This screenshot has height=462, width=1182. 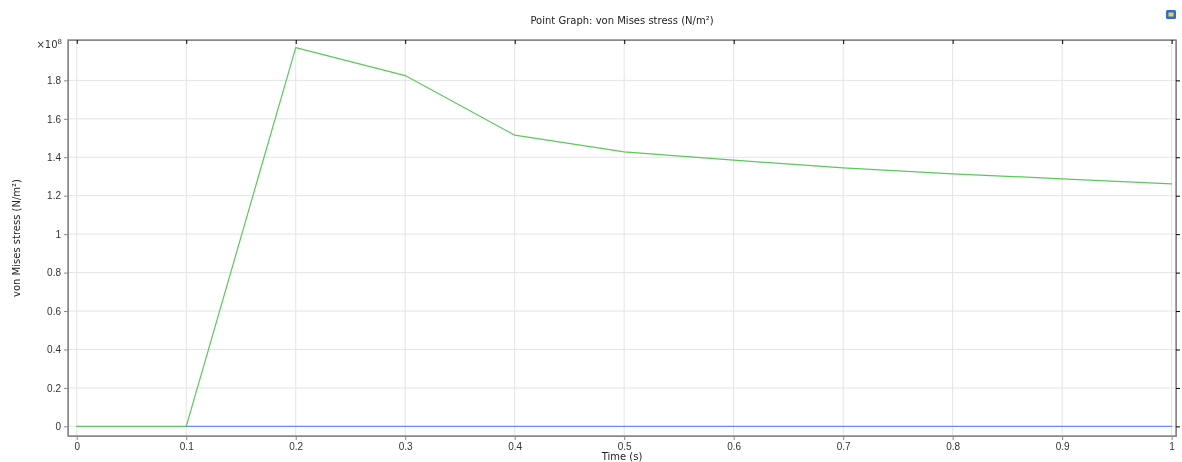 I want to click on y-tick-label: 1.2, so click(x=54, y=196).